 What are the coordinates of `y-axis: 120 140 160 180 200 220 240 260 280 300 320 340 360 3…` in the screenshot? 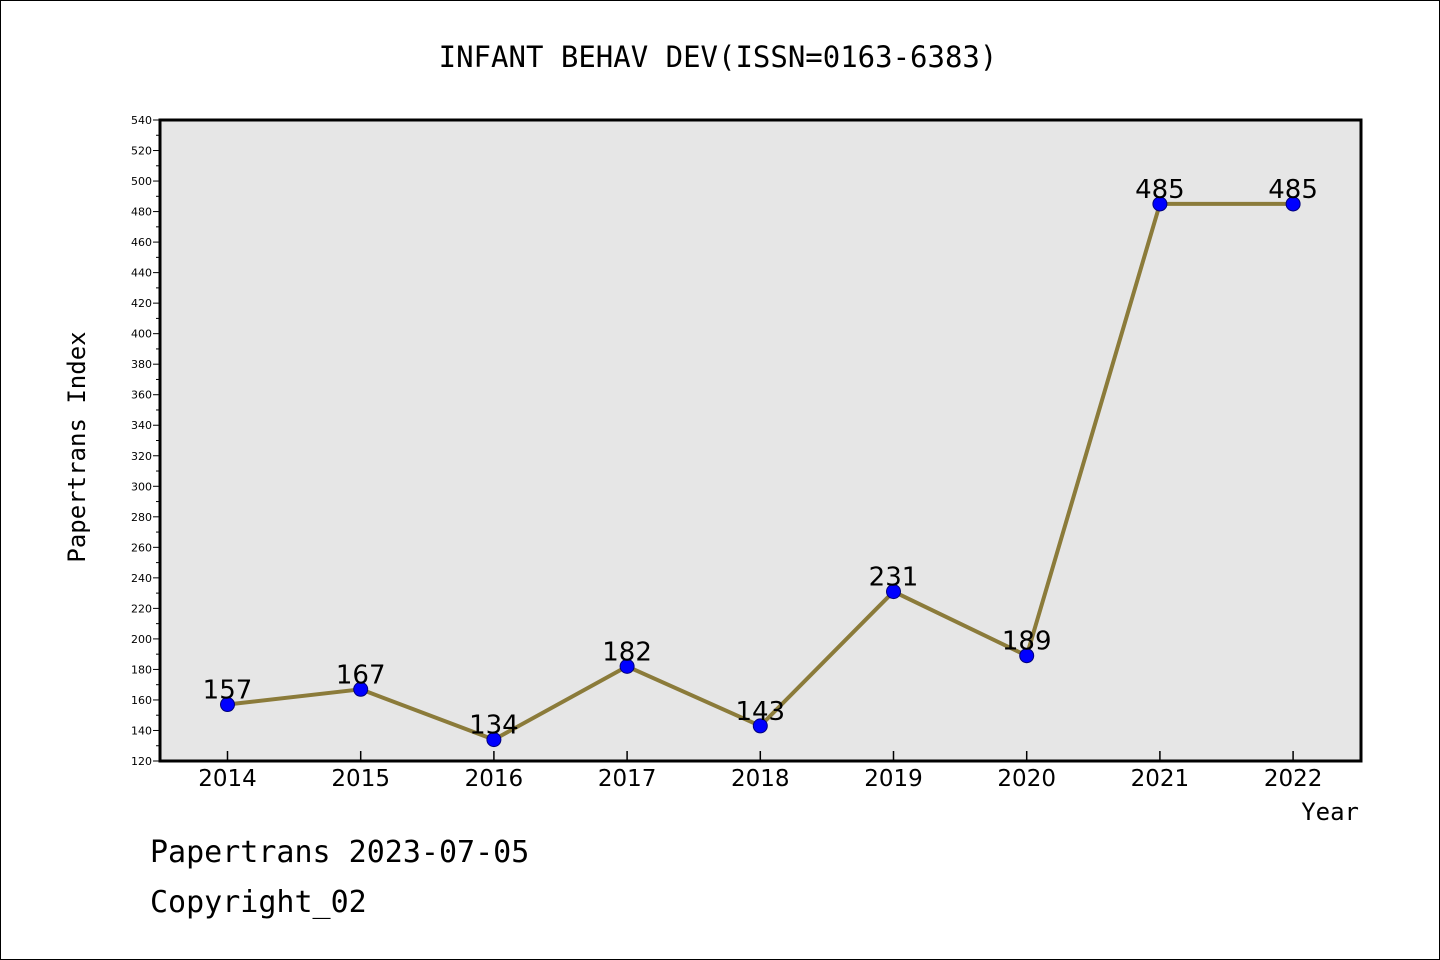 It's located at (145, 441).